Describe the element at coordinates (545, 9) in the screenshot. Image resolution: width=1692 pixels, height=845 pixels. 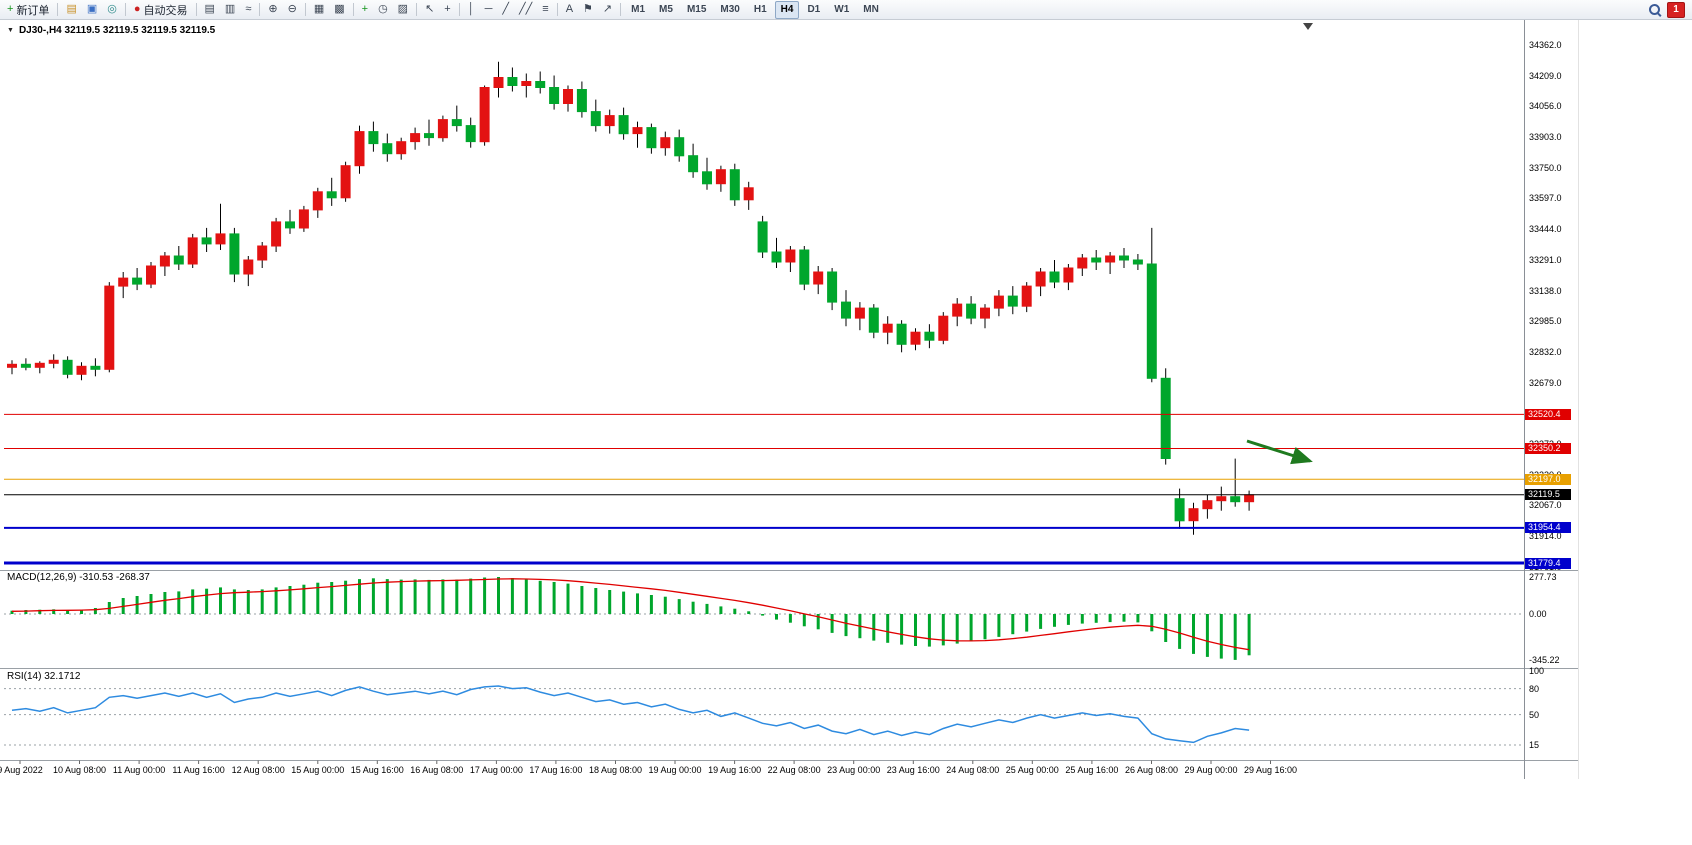
I see `fibonacci-icon: ≡` at that location.